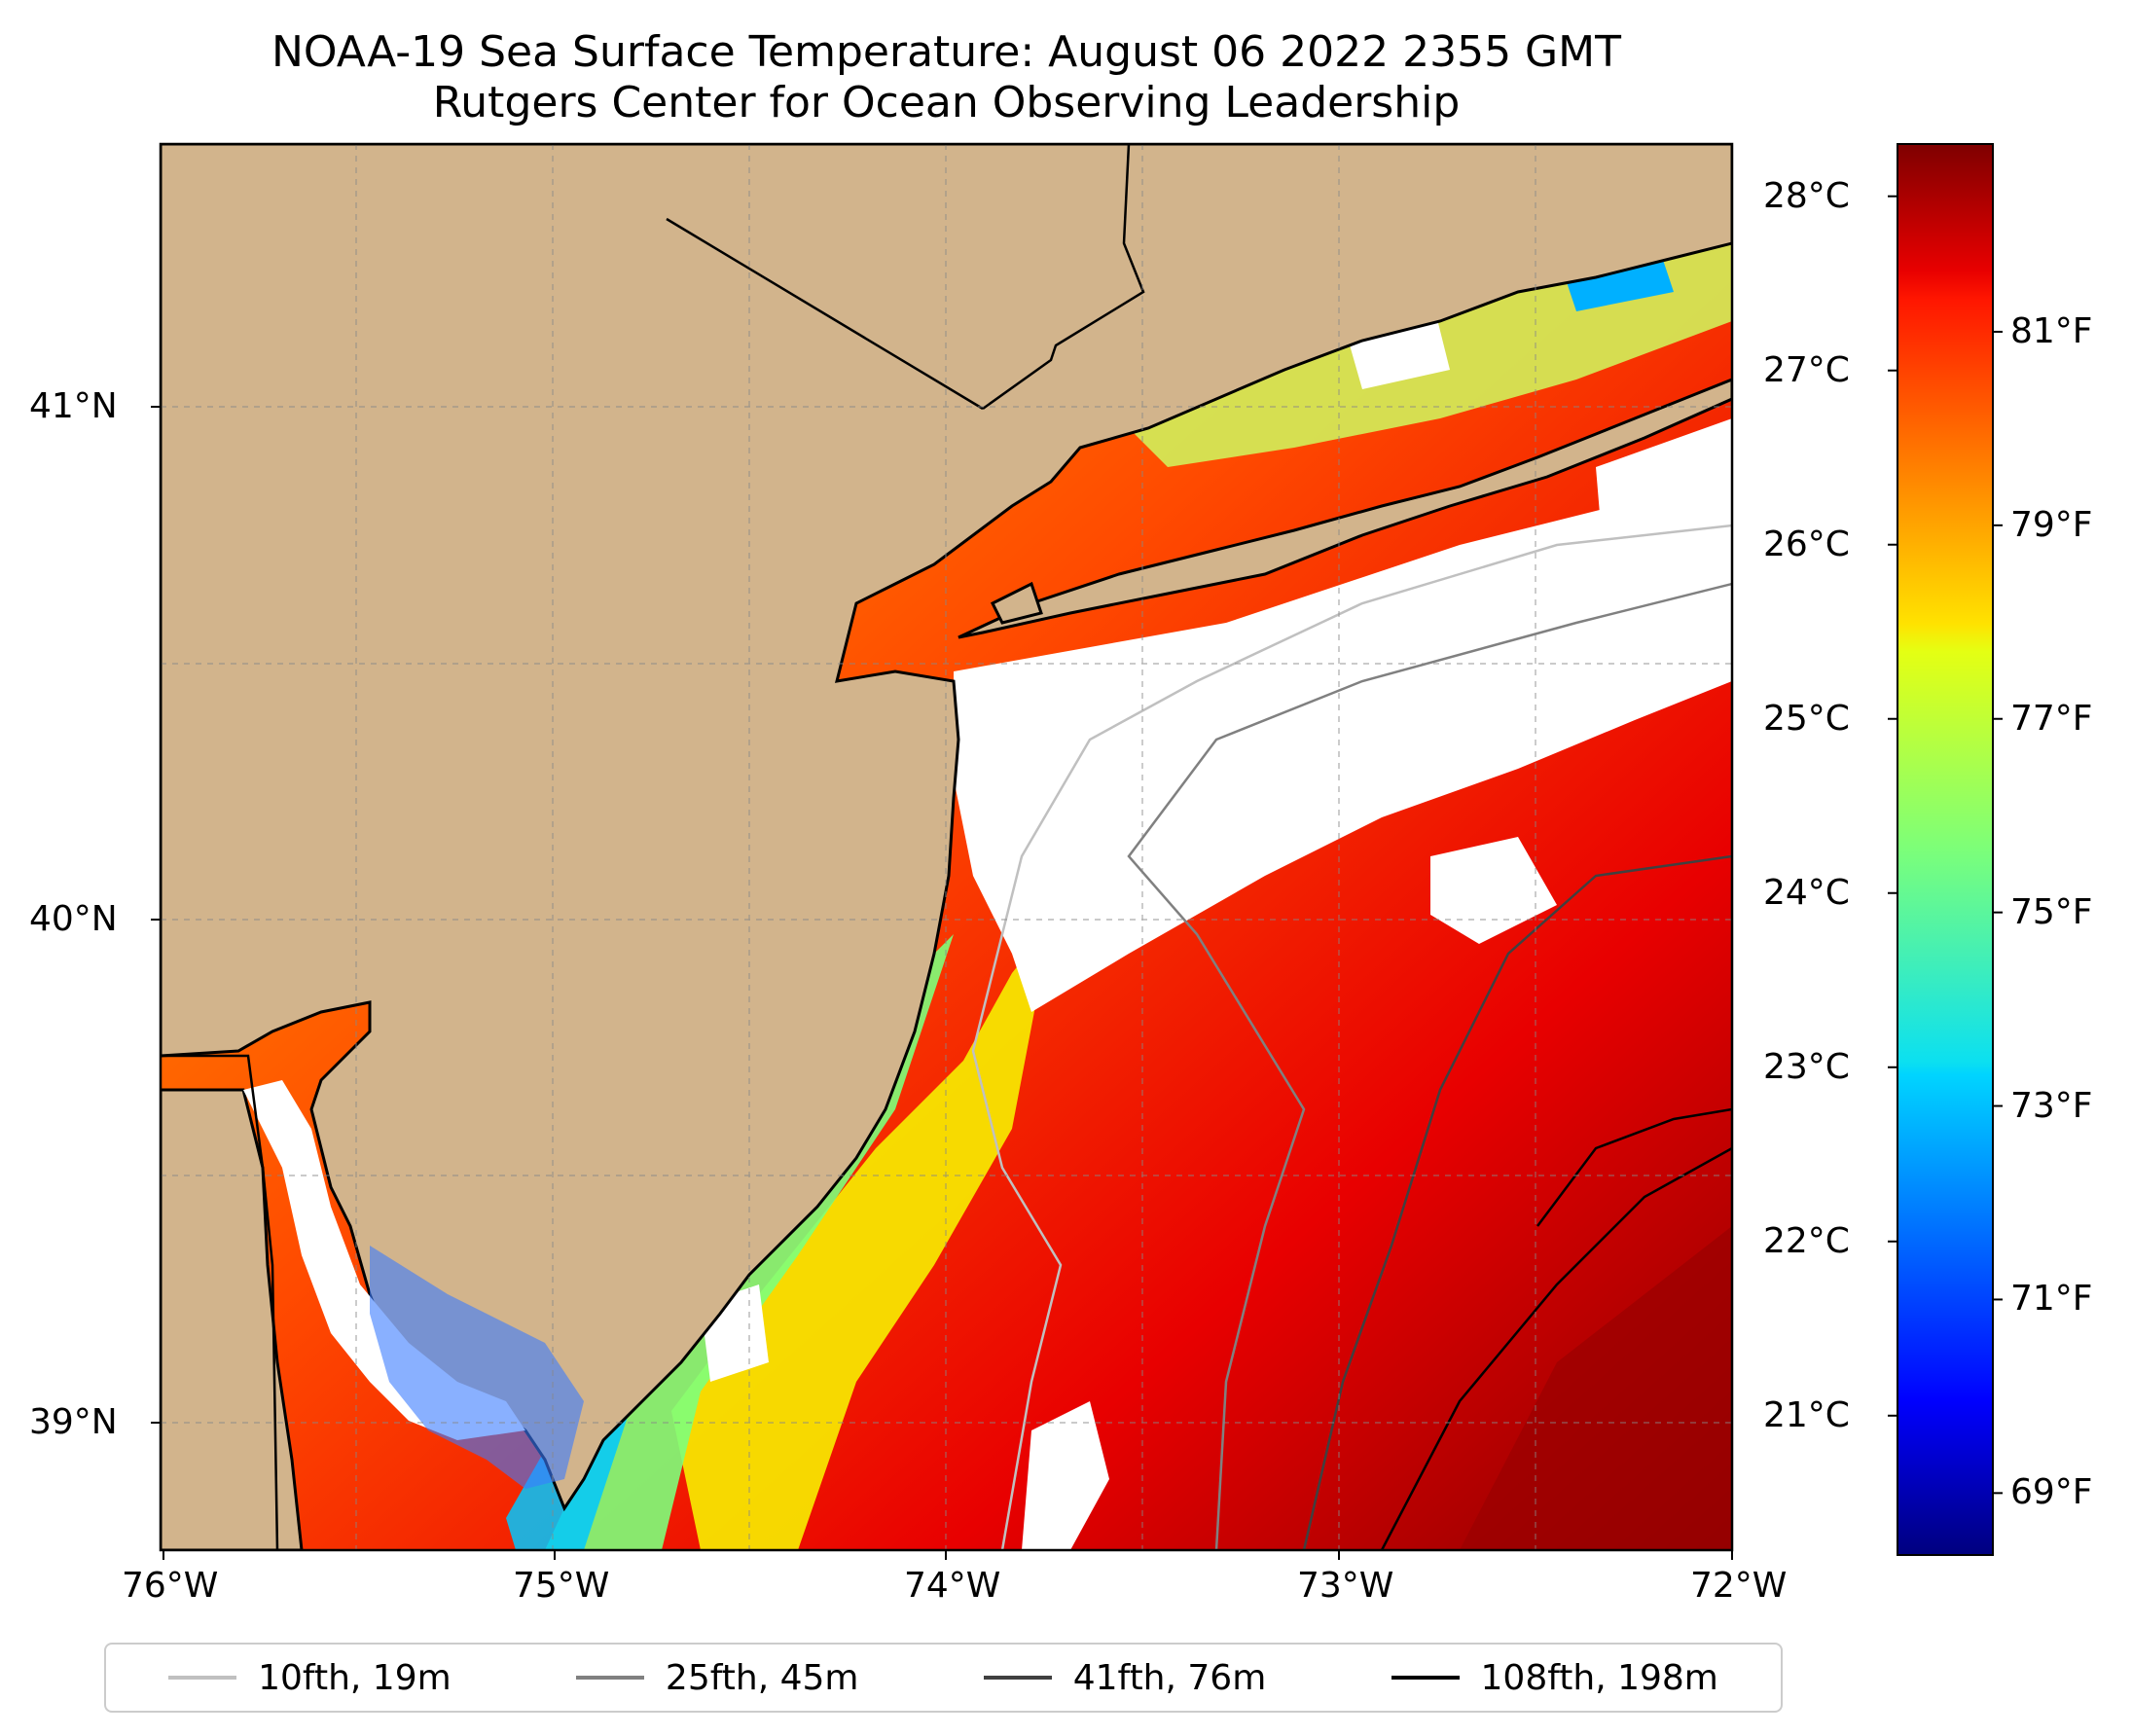  I want to click on colorbar-fahrenheit-label: 81°F, so click(2052, 331).